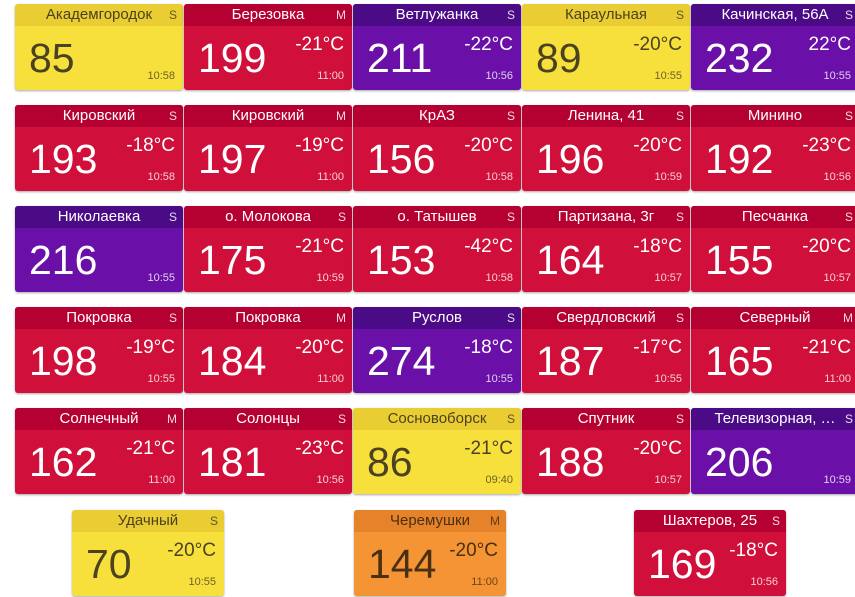  I want to click on aqi-value: 165, so click(739, 361).